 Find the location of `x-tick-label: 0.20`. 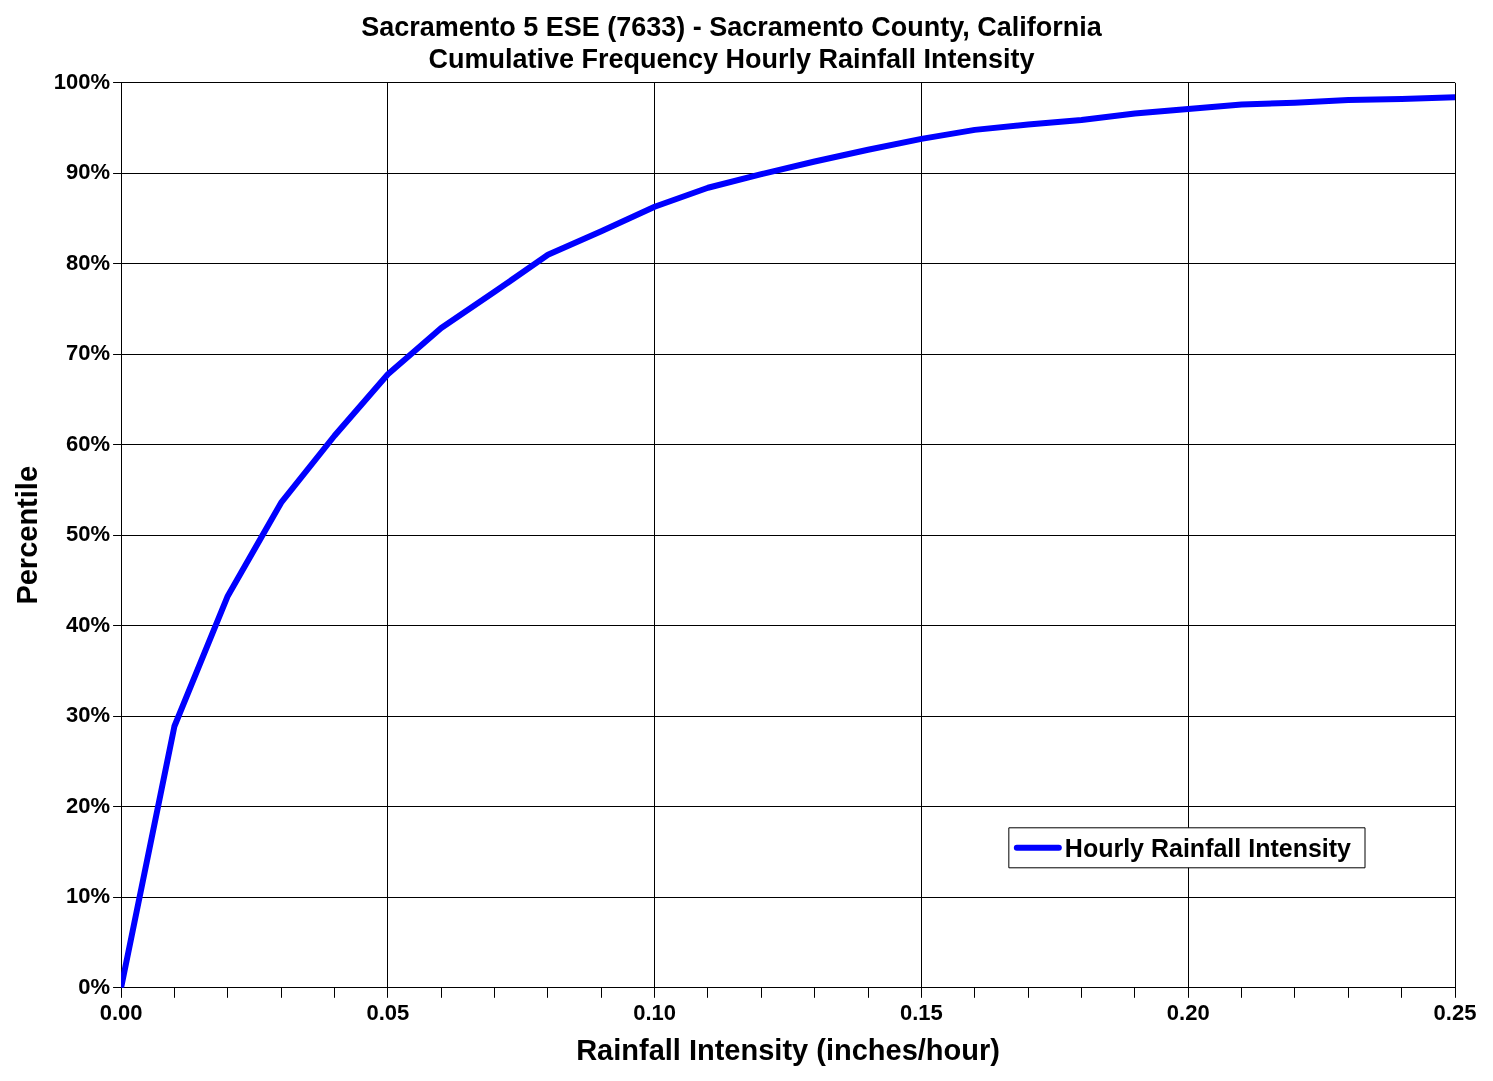

x-tick-label: 0.20 is located at coordinates (1188, 1013).